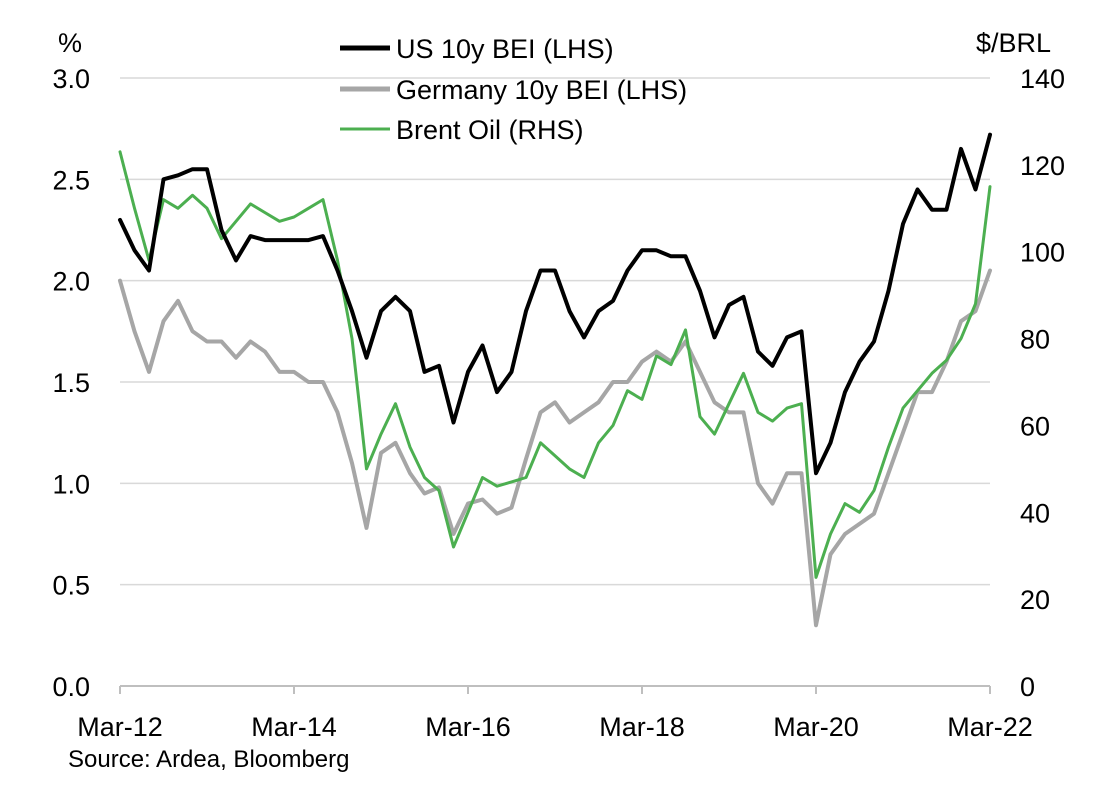 Image resolution: width=1110 pixels, height=790 pixels. I want to click on y-right-tick-label: 40, so click(1035, 513).